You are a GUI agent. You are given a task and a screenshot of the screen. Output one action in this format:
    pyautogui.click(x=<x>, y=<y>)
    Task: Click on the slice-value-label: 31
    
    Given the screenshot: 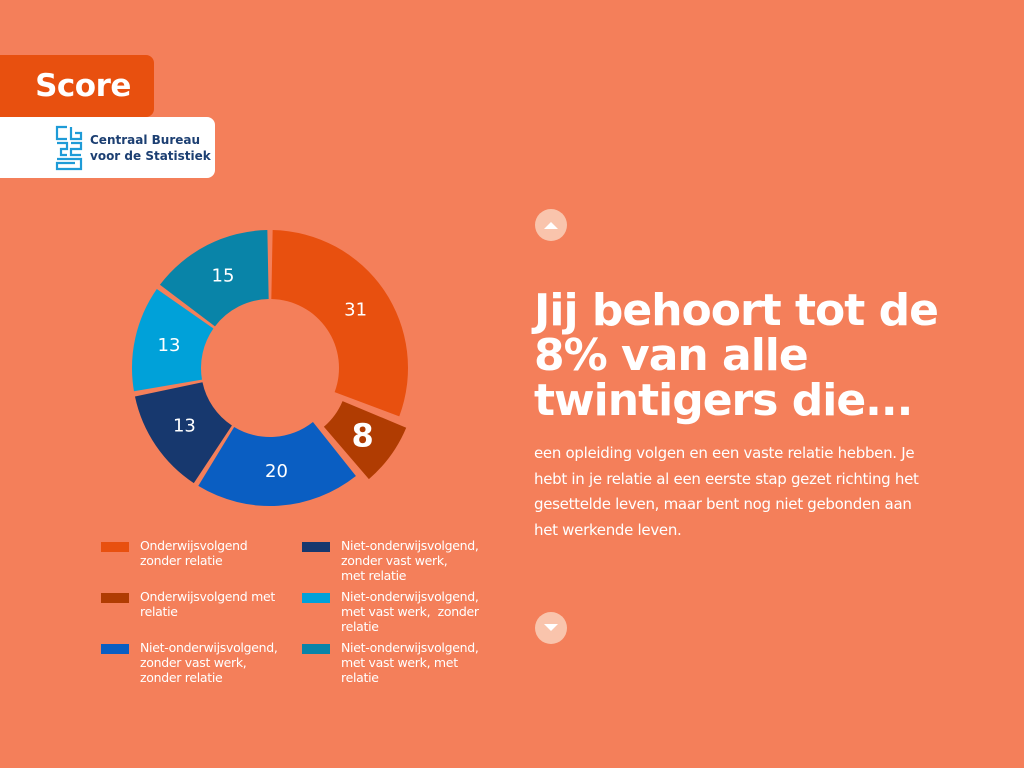 What is the action you would take?
    pyautogui.click(x=355, y=309)
    